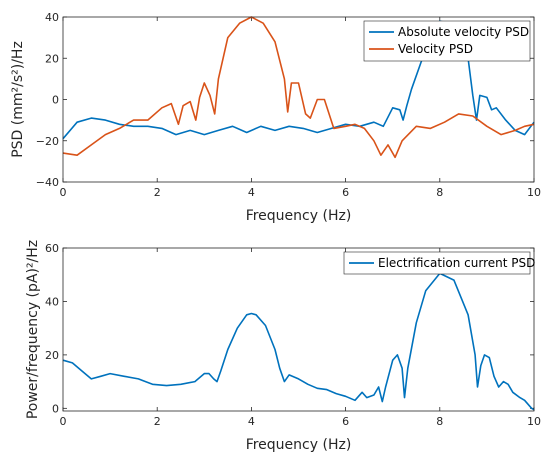 The height and width of the screenshot is (460, 550). What do you see at coordinates (47, 141) in the screenshot?
I see `y-tick-label: −20` at bounding box center [47, 141].